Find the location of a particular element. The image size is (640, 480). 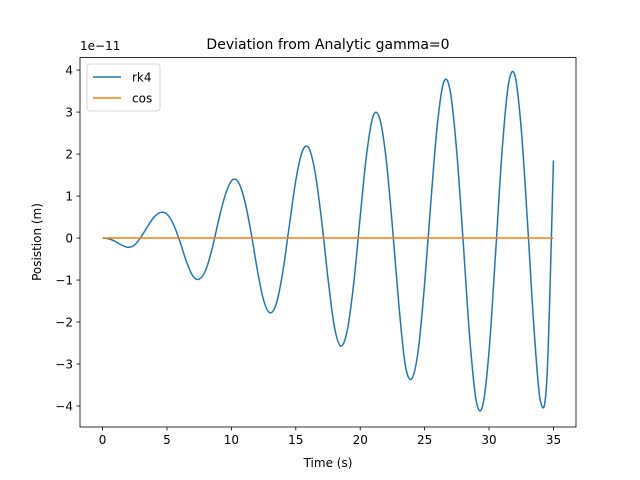

x-tick-label: 35 is located at coordinates (553, 440).